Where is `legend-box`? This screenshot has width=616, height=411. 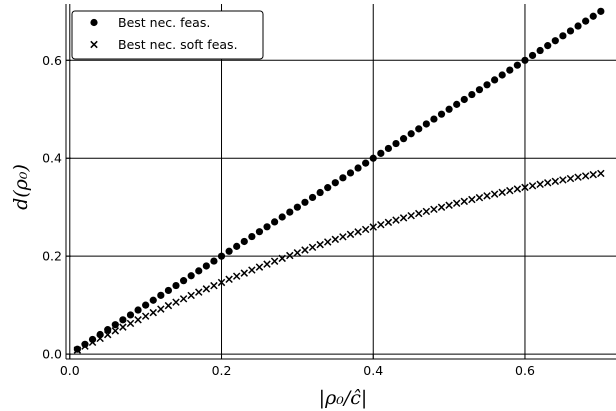
legend-box is located at coordinates (167, 35).